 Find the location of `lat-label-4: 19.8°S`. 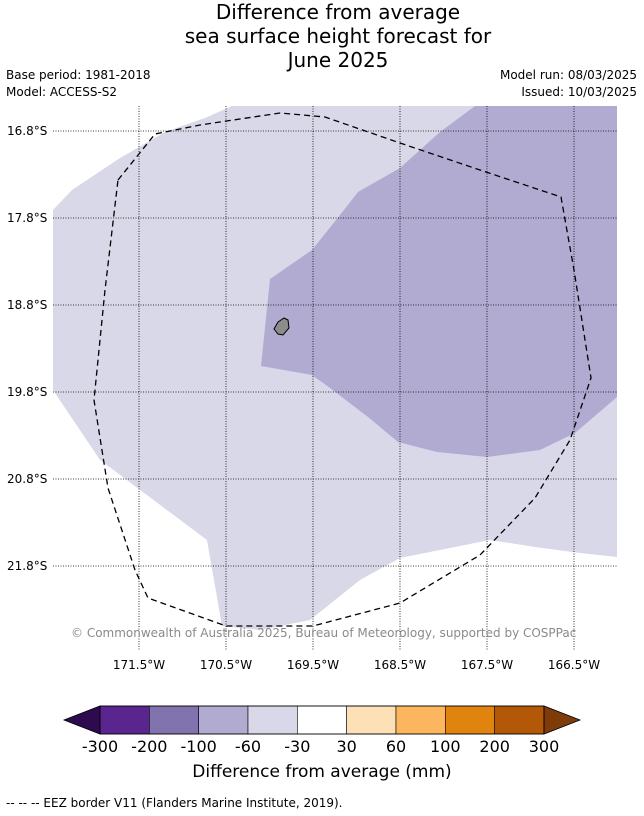

lat-label-4: 19.8°S is located at coordinates (27, 392).